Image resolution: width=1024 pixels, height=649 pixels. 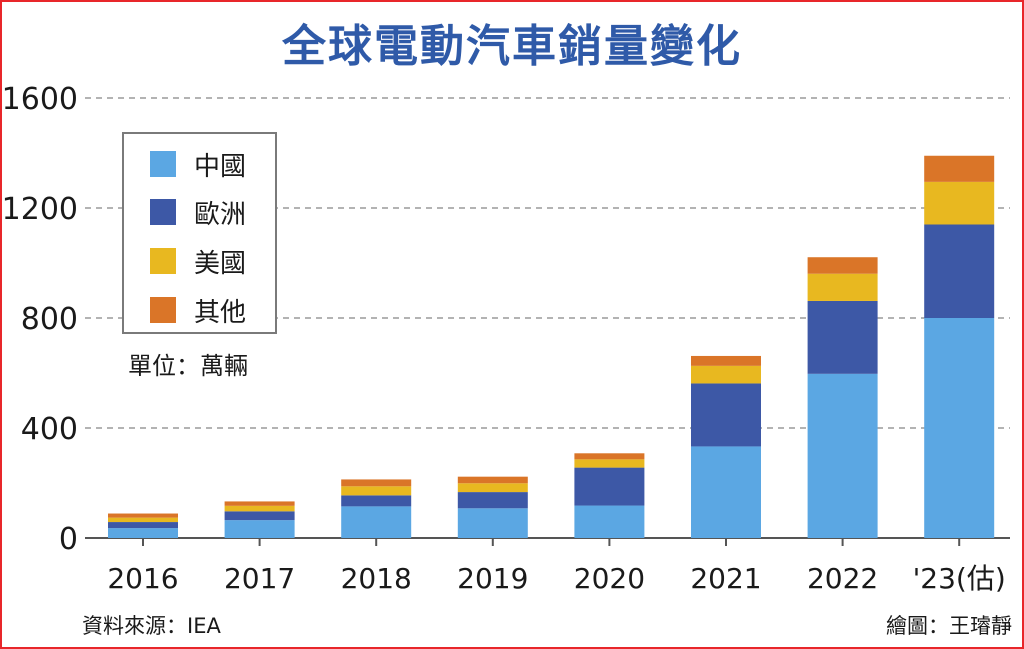 I want to click on y-axis-ticks: 0 400 800 1200 1600, so click(x=40, y=319).